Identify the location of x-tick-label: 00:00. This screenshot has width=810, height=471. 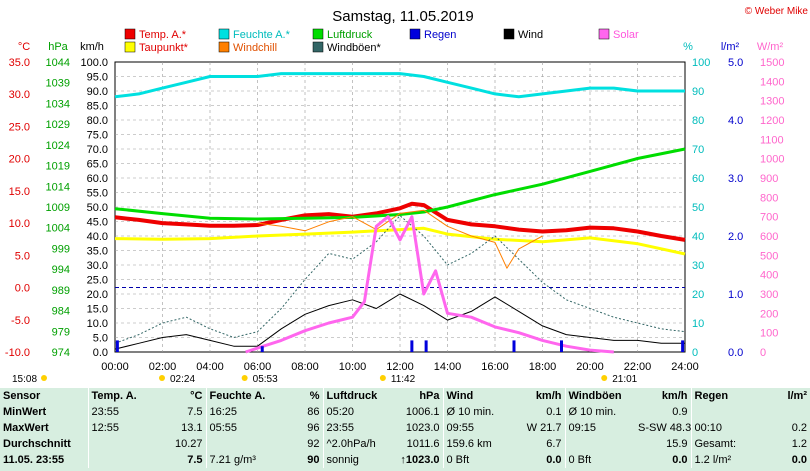
(115, 367).